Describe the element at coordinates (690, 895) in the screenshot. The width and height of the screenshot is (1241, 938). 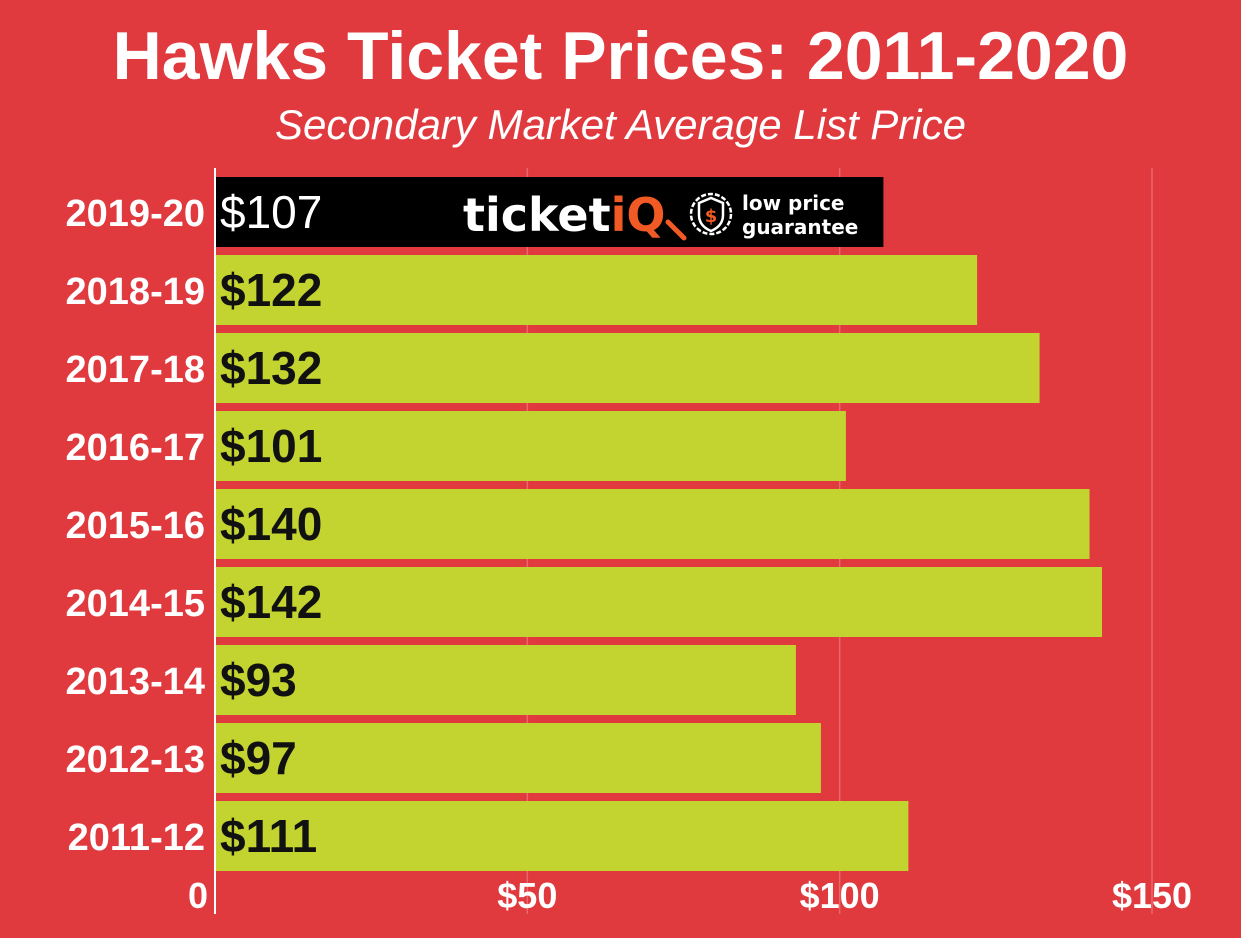
I see `x-tick-labels: 0 $50 $100 $150` at that location.